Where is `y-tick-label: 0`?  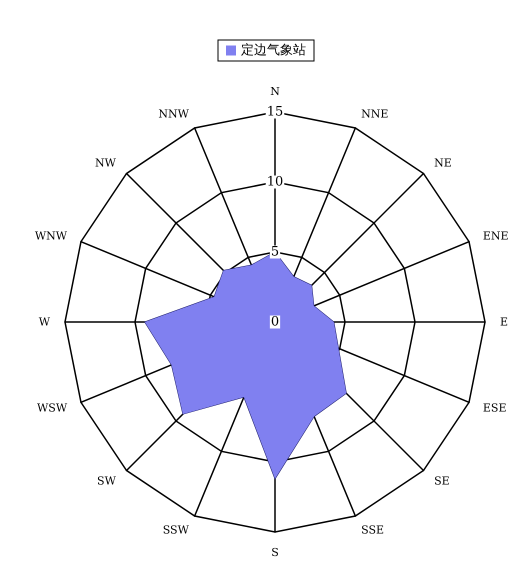
y-tick-label: 0 is located at coordinates (275, 322).